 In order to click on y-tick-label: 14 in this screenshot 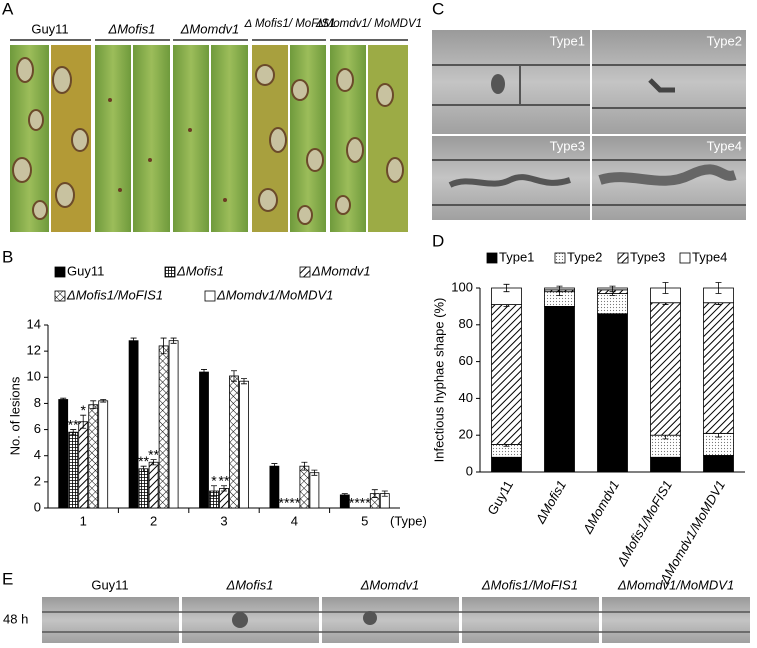, I will do `click(34, 323)`.